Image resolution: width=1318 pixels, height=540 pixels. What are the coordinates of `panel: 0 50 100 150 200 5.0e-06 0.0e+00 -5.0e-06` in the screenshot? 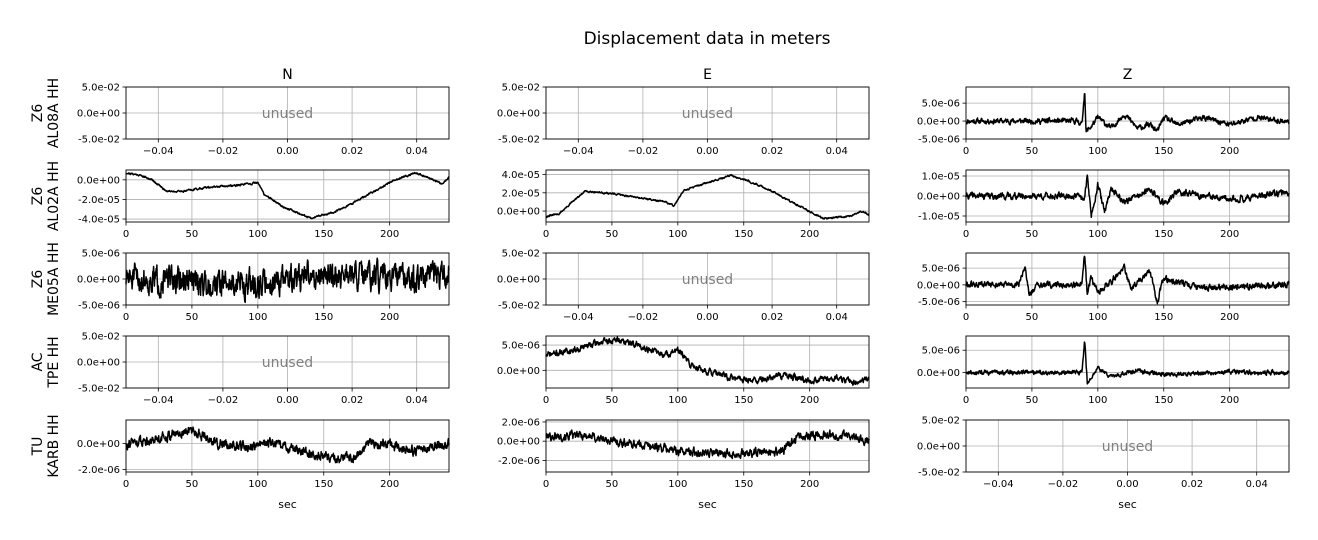 It's located at (263, 286).